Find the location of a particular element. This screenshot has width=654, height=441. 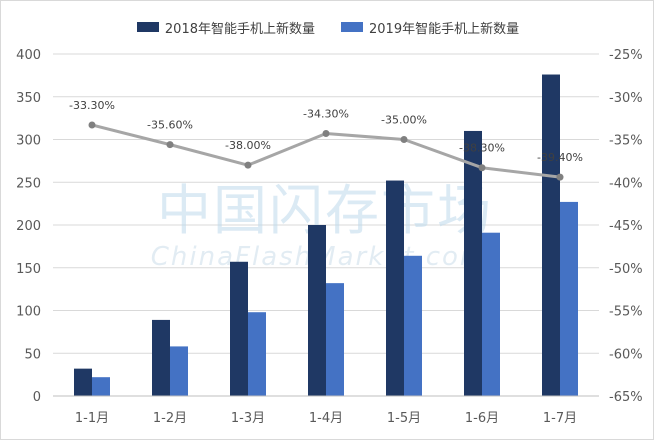

y-axis-left: 0 50 100 150 200 250 300 350 400 is located at coordinates (28, 226).